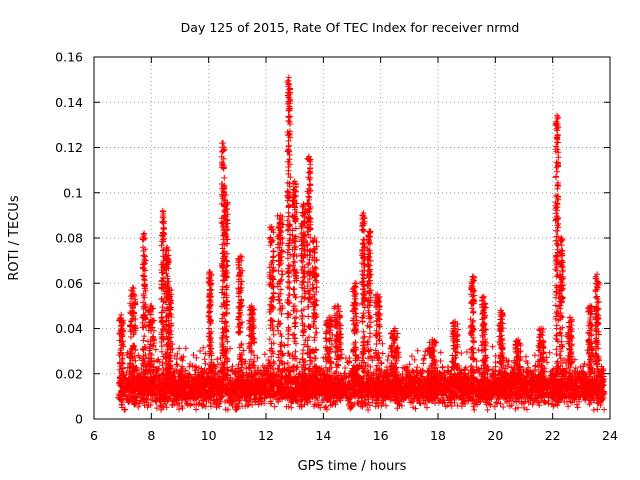  I want to click on y-tick-label: 0.16, so click(69, 57).